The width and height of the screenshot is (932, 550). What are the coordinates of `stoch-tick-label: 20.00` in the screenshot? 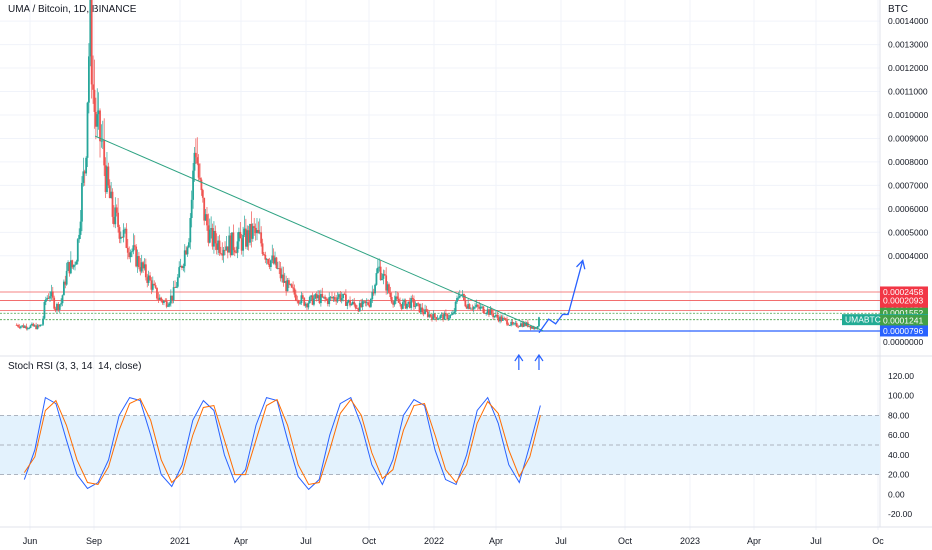 It's located at (899, 475).